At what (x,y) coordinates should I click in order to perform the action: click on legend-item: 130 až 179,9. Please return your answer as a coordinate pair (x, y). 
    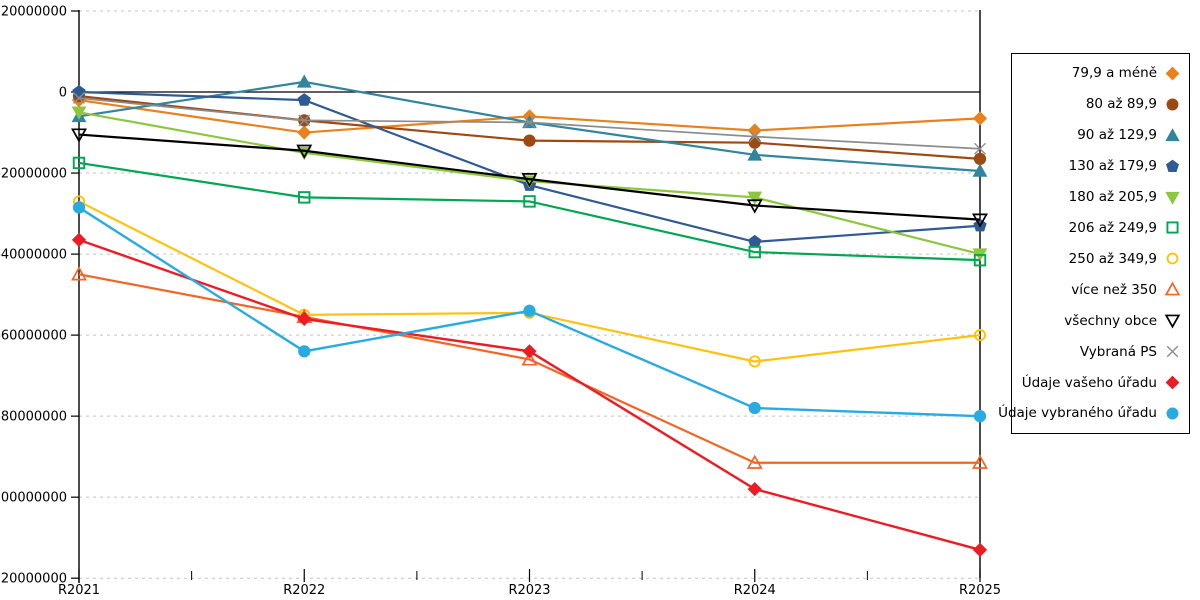
    Looking at the image, I should click on (1098, 166).